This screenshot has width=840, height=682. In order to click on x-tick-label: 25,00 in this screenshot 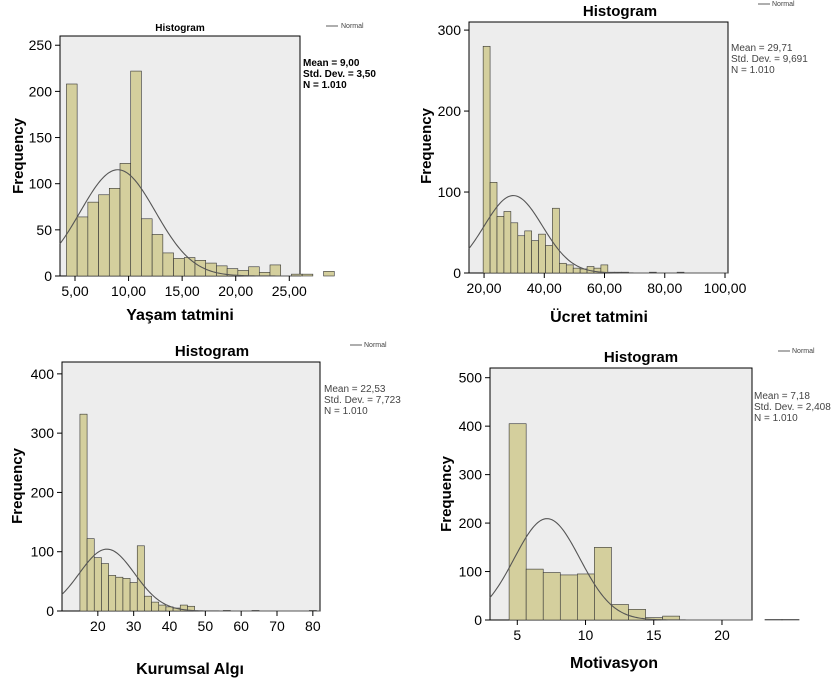, I will do `click(289, 291)`.